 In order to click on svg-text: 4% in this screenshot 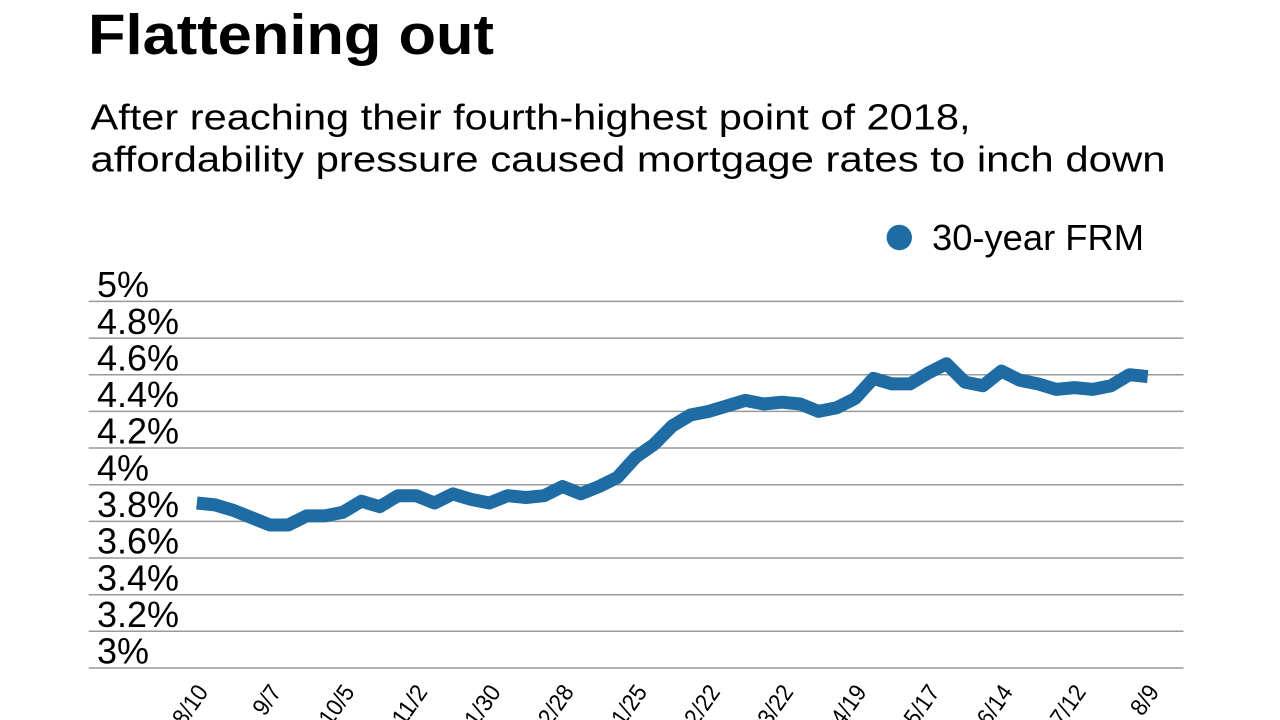, I will do `click(123, 467)`.